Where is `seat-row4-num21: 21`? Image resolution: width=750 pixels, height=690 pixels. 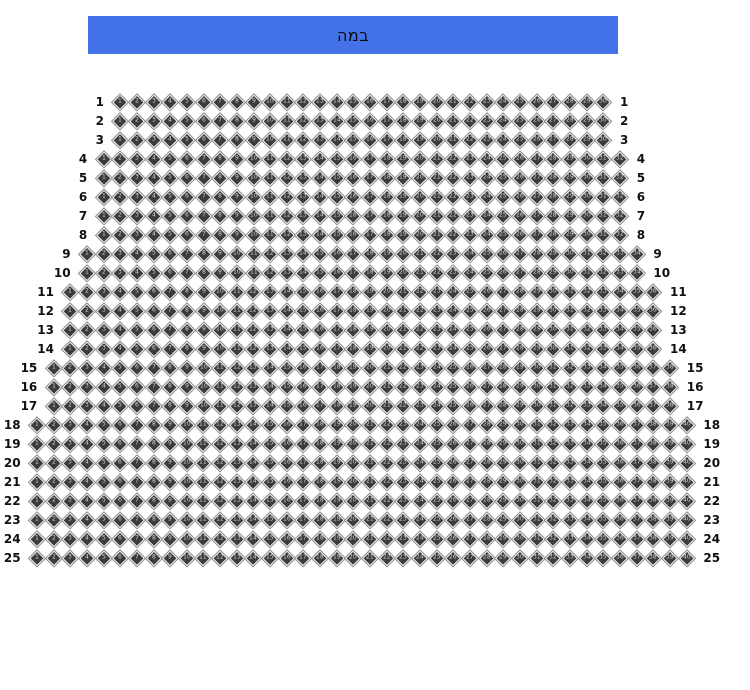
seat-row4-num21: 21 is located at coordinates (436, 159).